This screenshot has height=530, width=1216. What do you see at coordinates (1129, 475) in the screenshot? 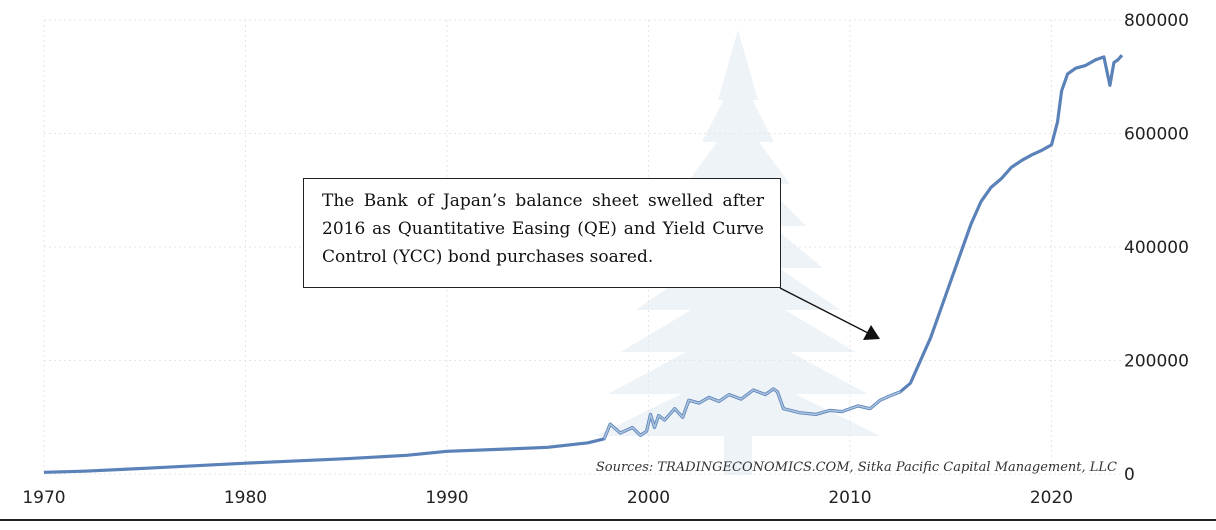
I see `y-tick-label: 0` at bounding box center [1129, 475].